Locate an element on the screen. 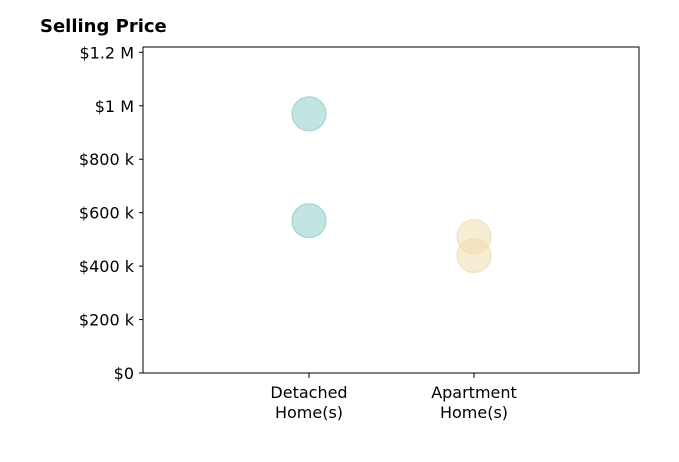 This screenshot has width=679, height=462. y-axis: $0 $200 k $400 k $600 k $800 k $1 M $1.2 M is located at coordinates (111, 213).